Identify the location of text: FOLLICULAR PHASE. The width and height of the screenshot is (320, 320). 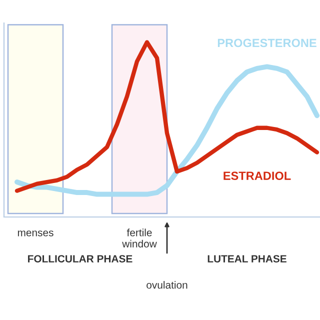
(80, 258).